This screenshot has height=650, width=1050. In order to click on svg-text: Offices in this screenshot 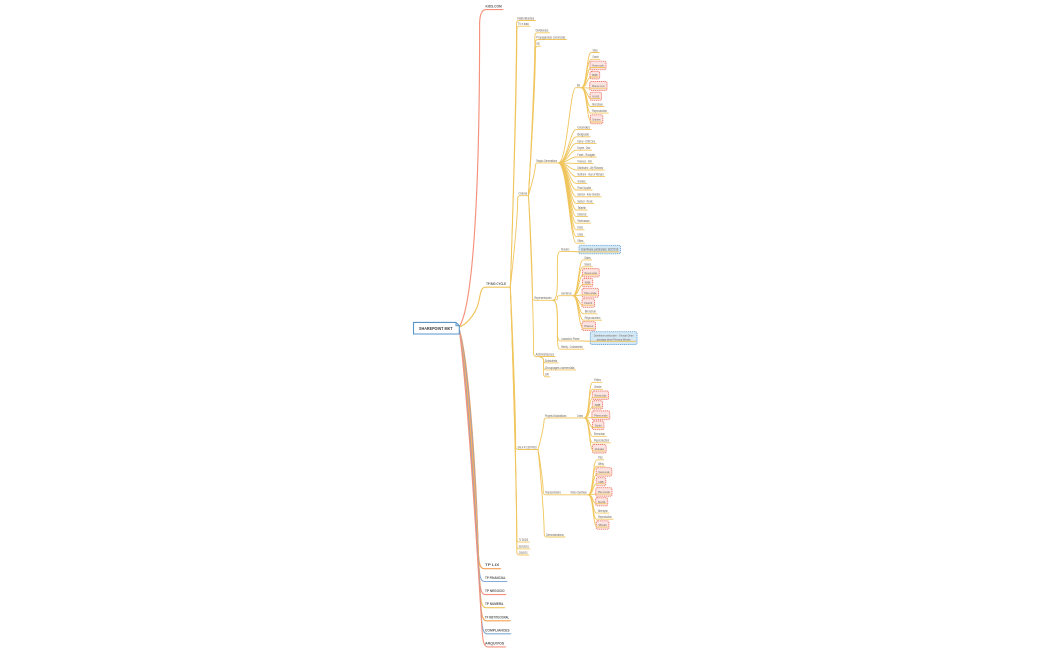, I will do `click(580, 241)`.